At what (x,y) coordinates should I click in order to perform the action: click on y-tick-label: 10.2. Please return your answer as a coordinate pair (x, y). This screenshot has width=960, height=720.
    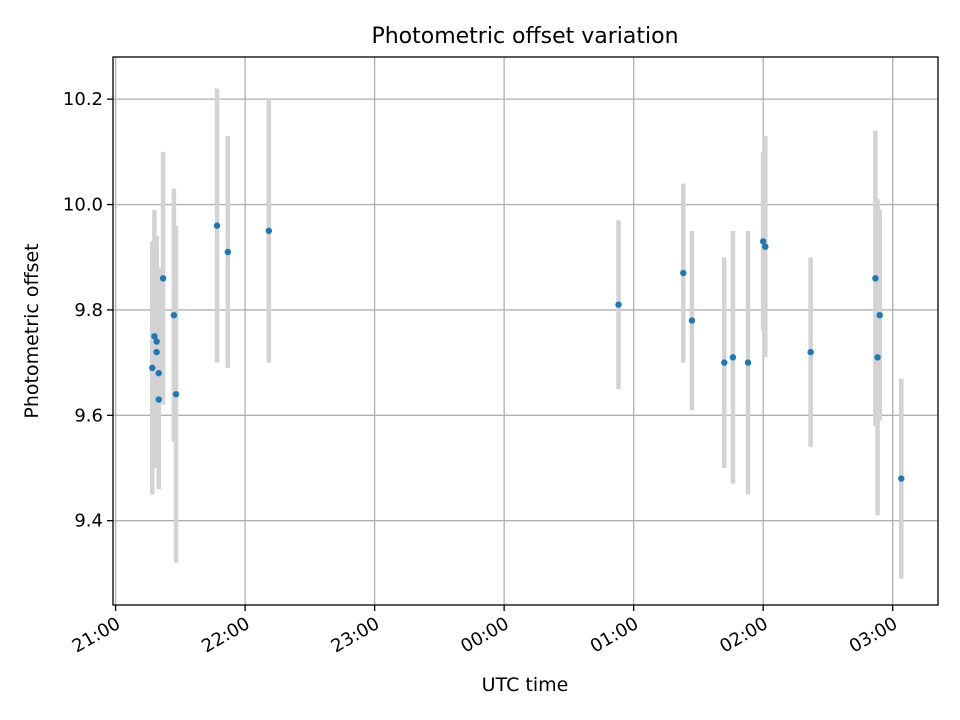
    Looking at the image, I should click on (83, 99).